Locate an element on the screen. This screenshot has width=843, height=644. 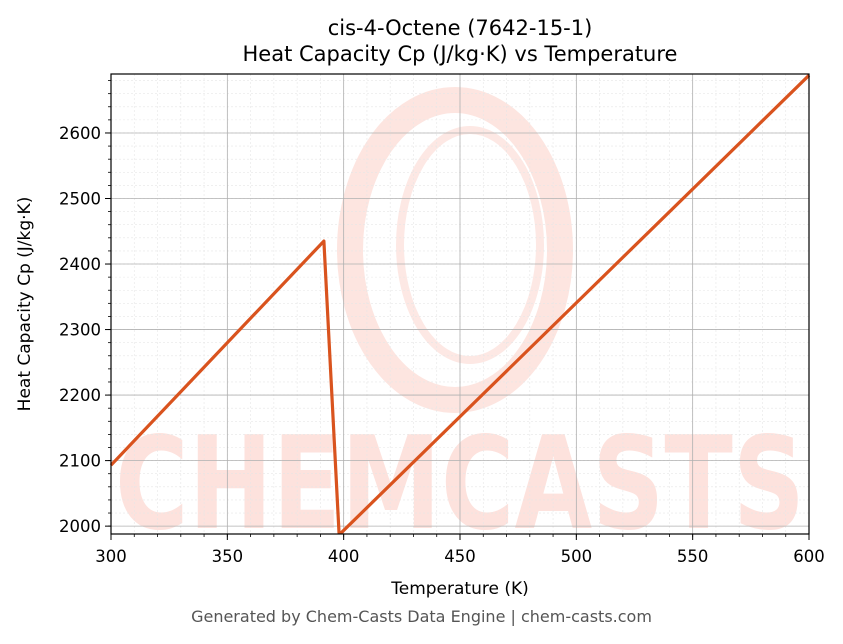
x-tick-label: 550 is located at coordinates (693, 556).